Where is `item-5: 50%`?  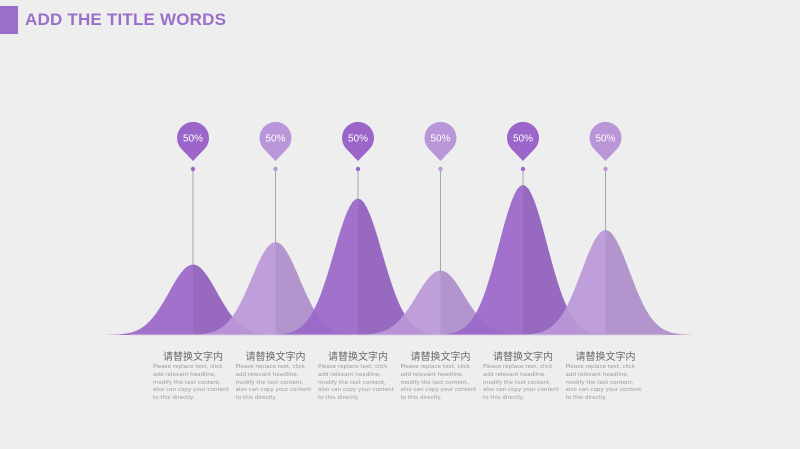
item-5: 50% is located at coordinates (523, 228).